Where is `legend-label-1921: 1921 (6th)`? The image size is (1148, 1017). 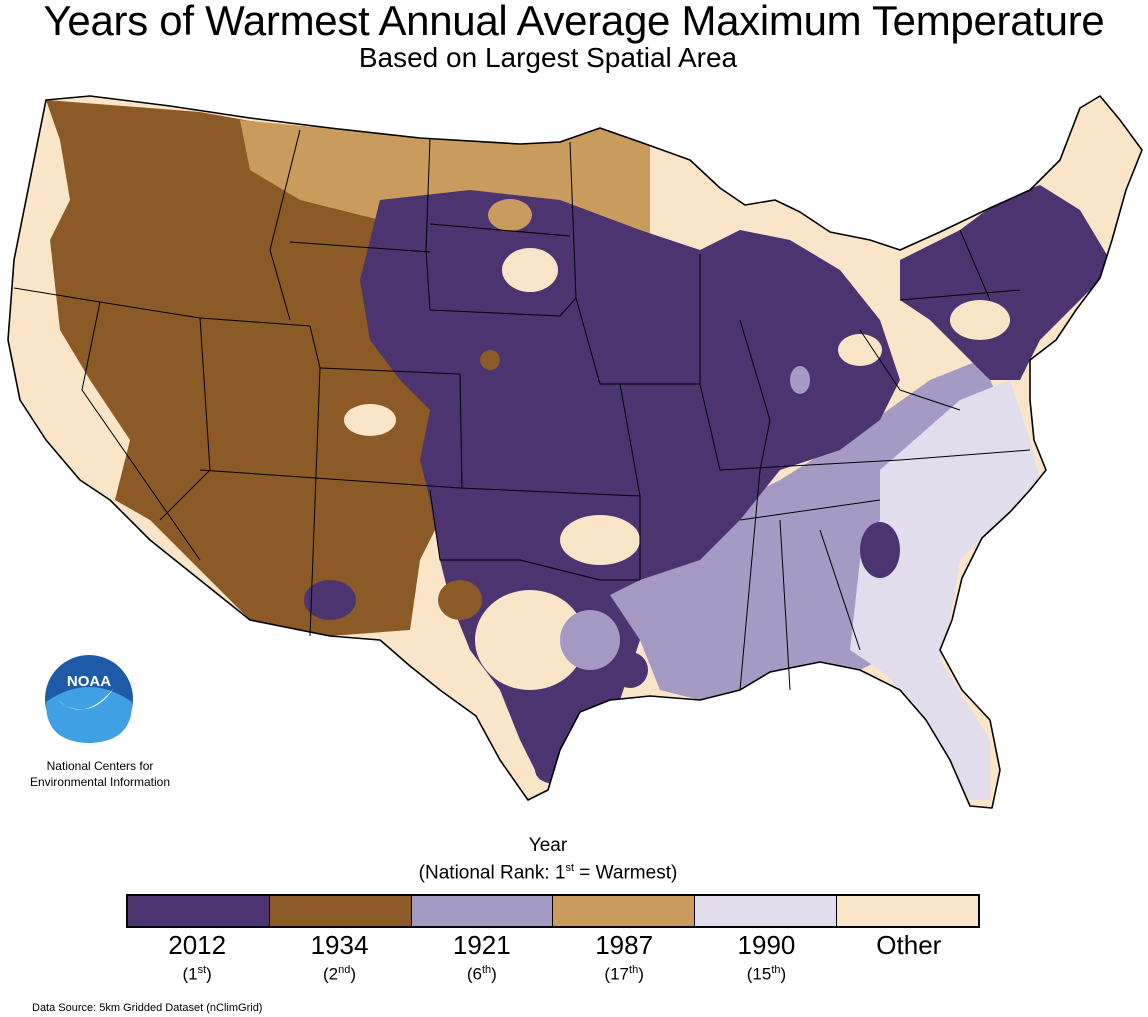 legend-label-1921: 1921 (6th) is located at coordinates (481, 957).